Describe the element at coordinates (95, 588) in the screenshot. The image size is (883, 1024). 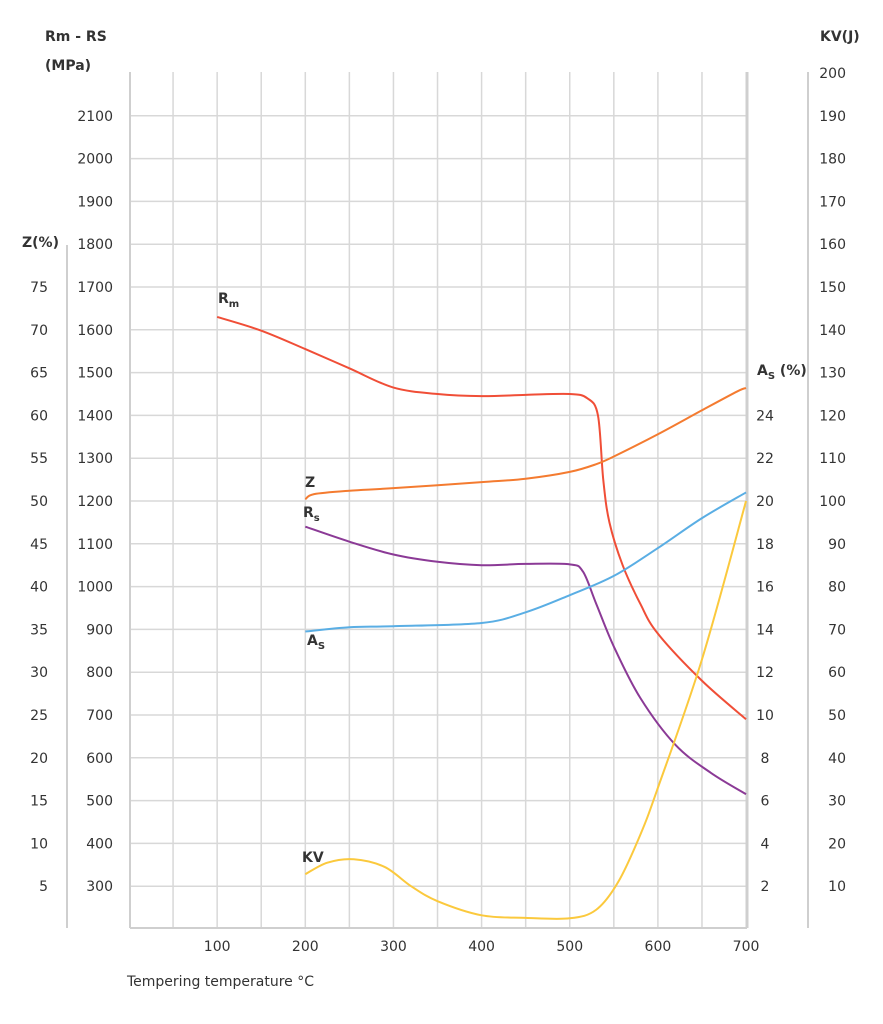
I see `y-tick-label-mpa: 1000` at that location.